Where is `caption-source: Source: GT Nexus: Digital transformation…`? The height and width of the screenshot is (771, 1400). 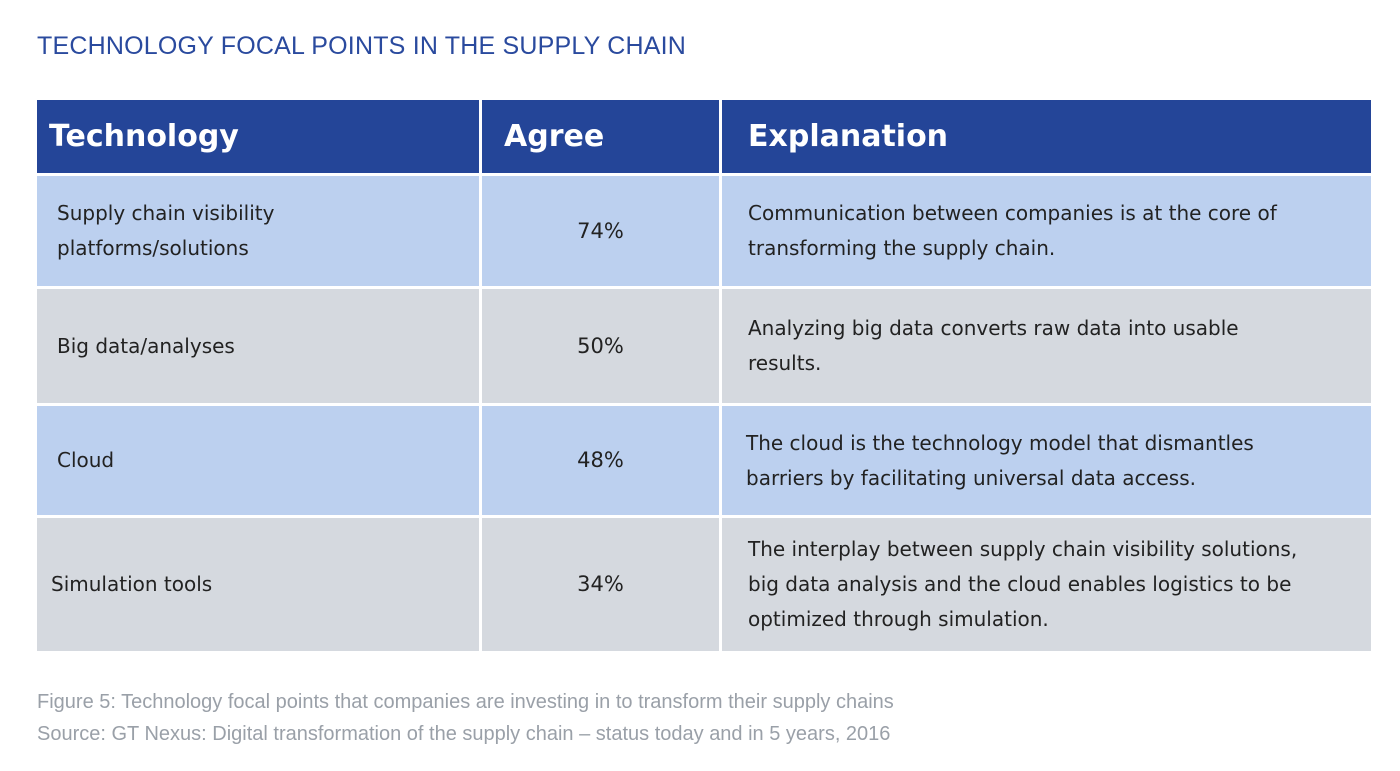
caption-source: Source: GT Nexus: Digital transformation… is located at coordinates (464, 734).